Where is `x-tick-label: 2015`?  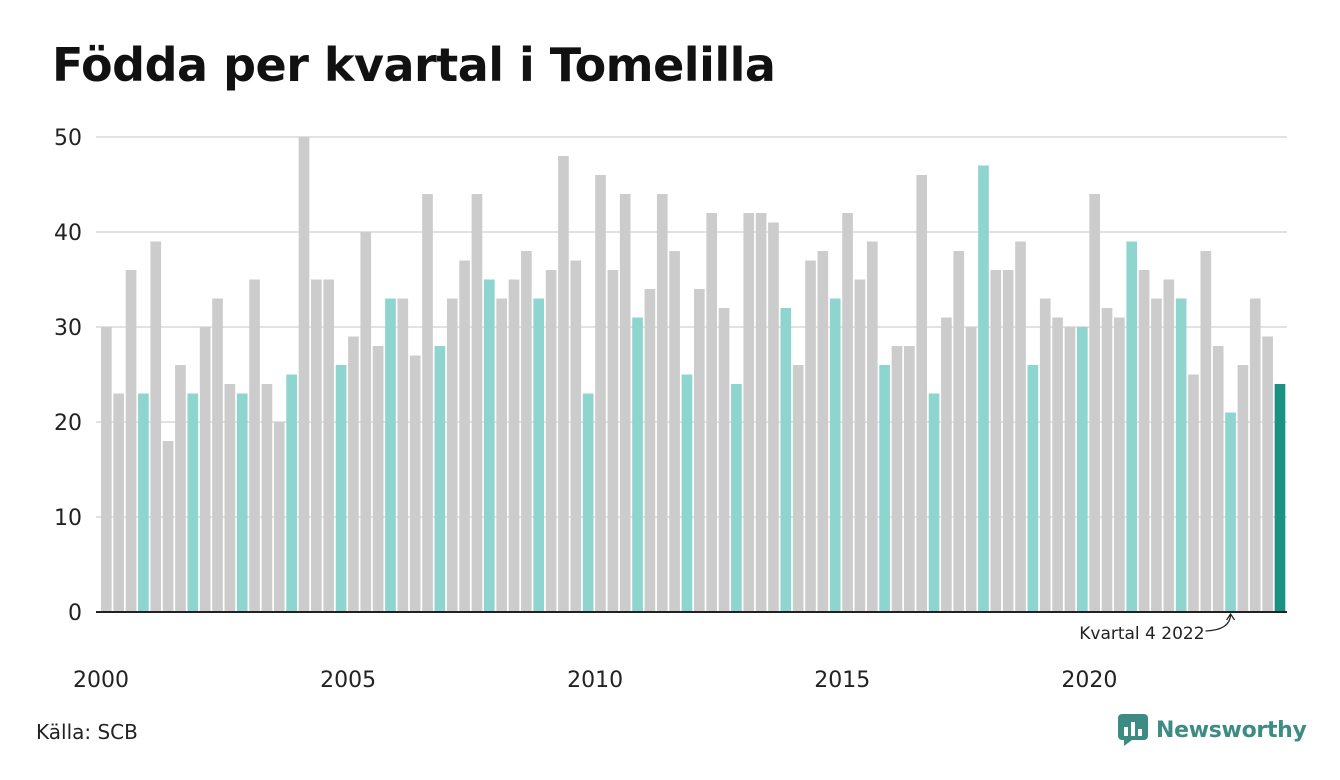
x-tick-label: 2015 is located at coordinates (842, 680).